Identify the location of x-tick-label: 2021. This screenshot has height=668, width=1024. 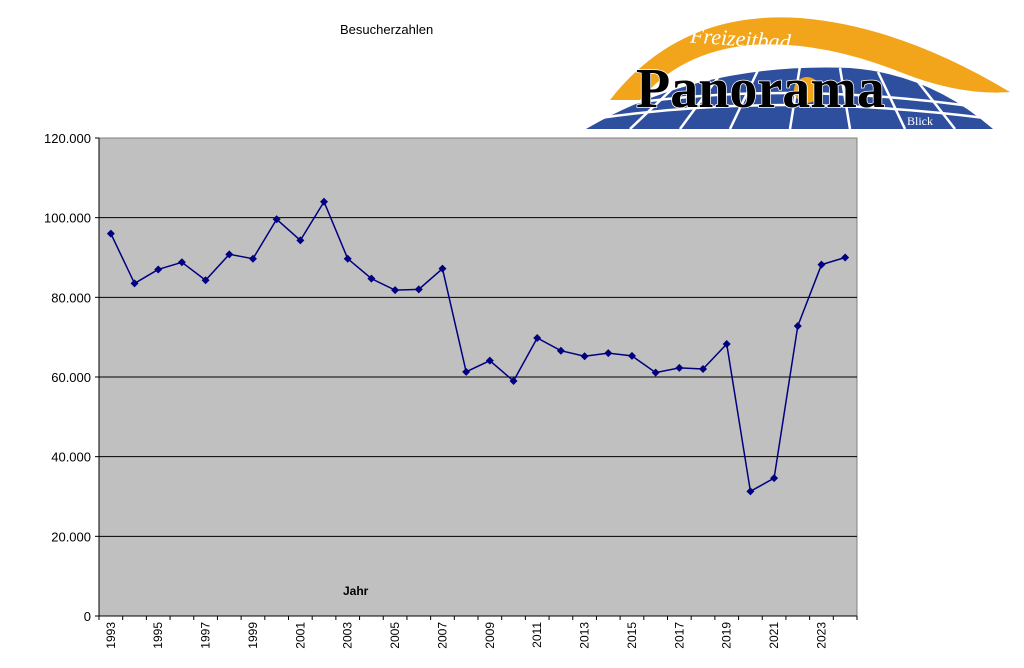
(774, 635).